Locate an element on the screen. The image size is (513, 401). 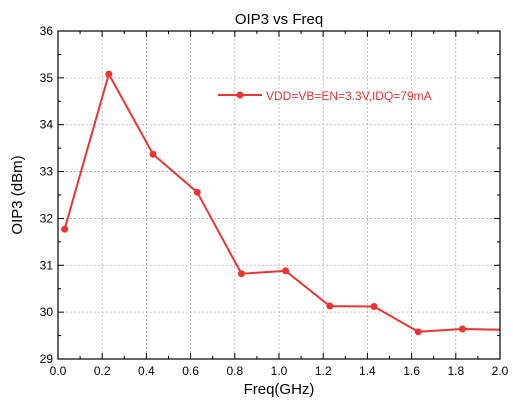
x-axis-label: Freq(GHz) is located at coordinates (279, 389).